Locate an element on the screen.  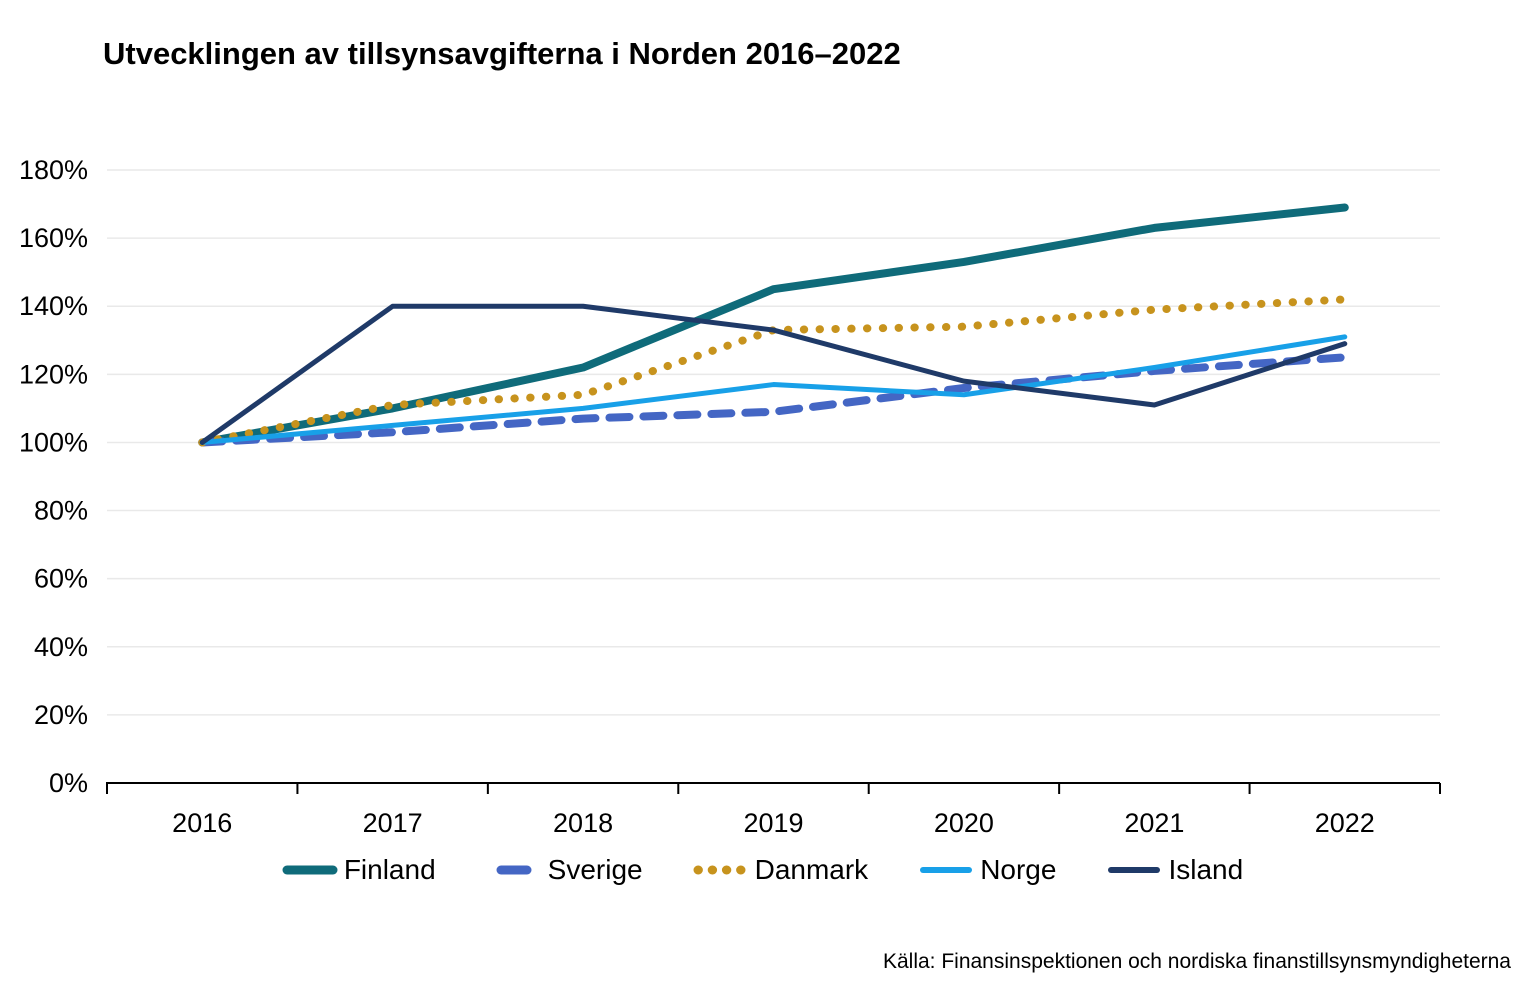
x-axis-label: 2018 is located at coordinates (583, 823).